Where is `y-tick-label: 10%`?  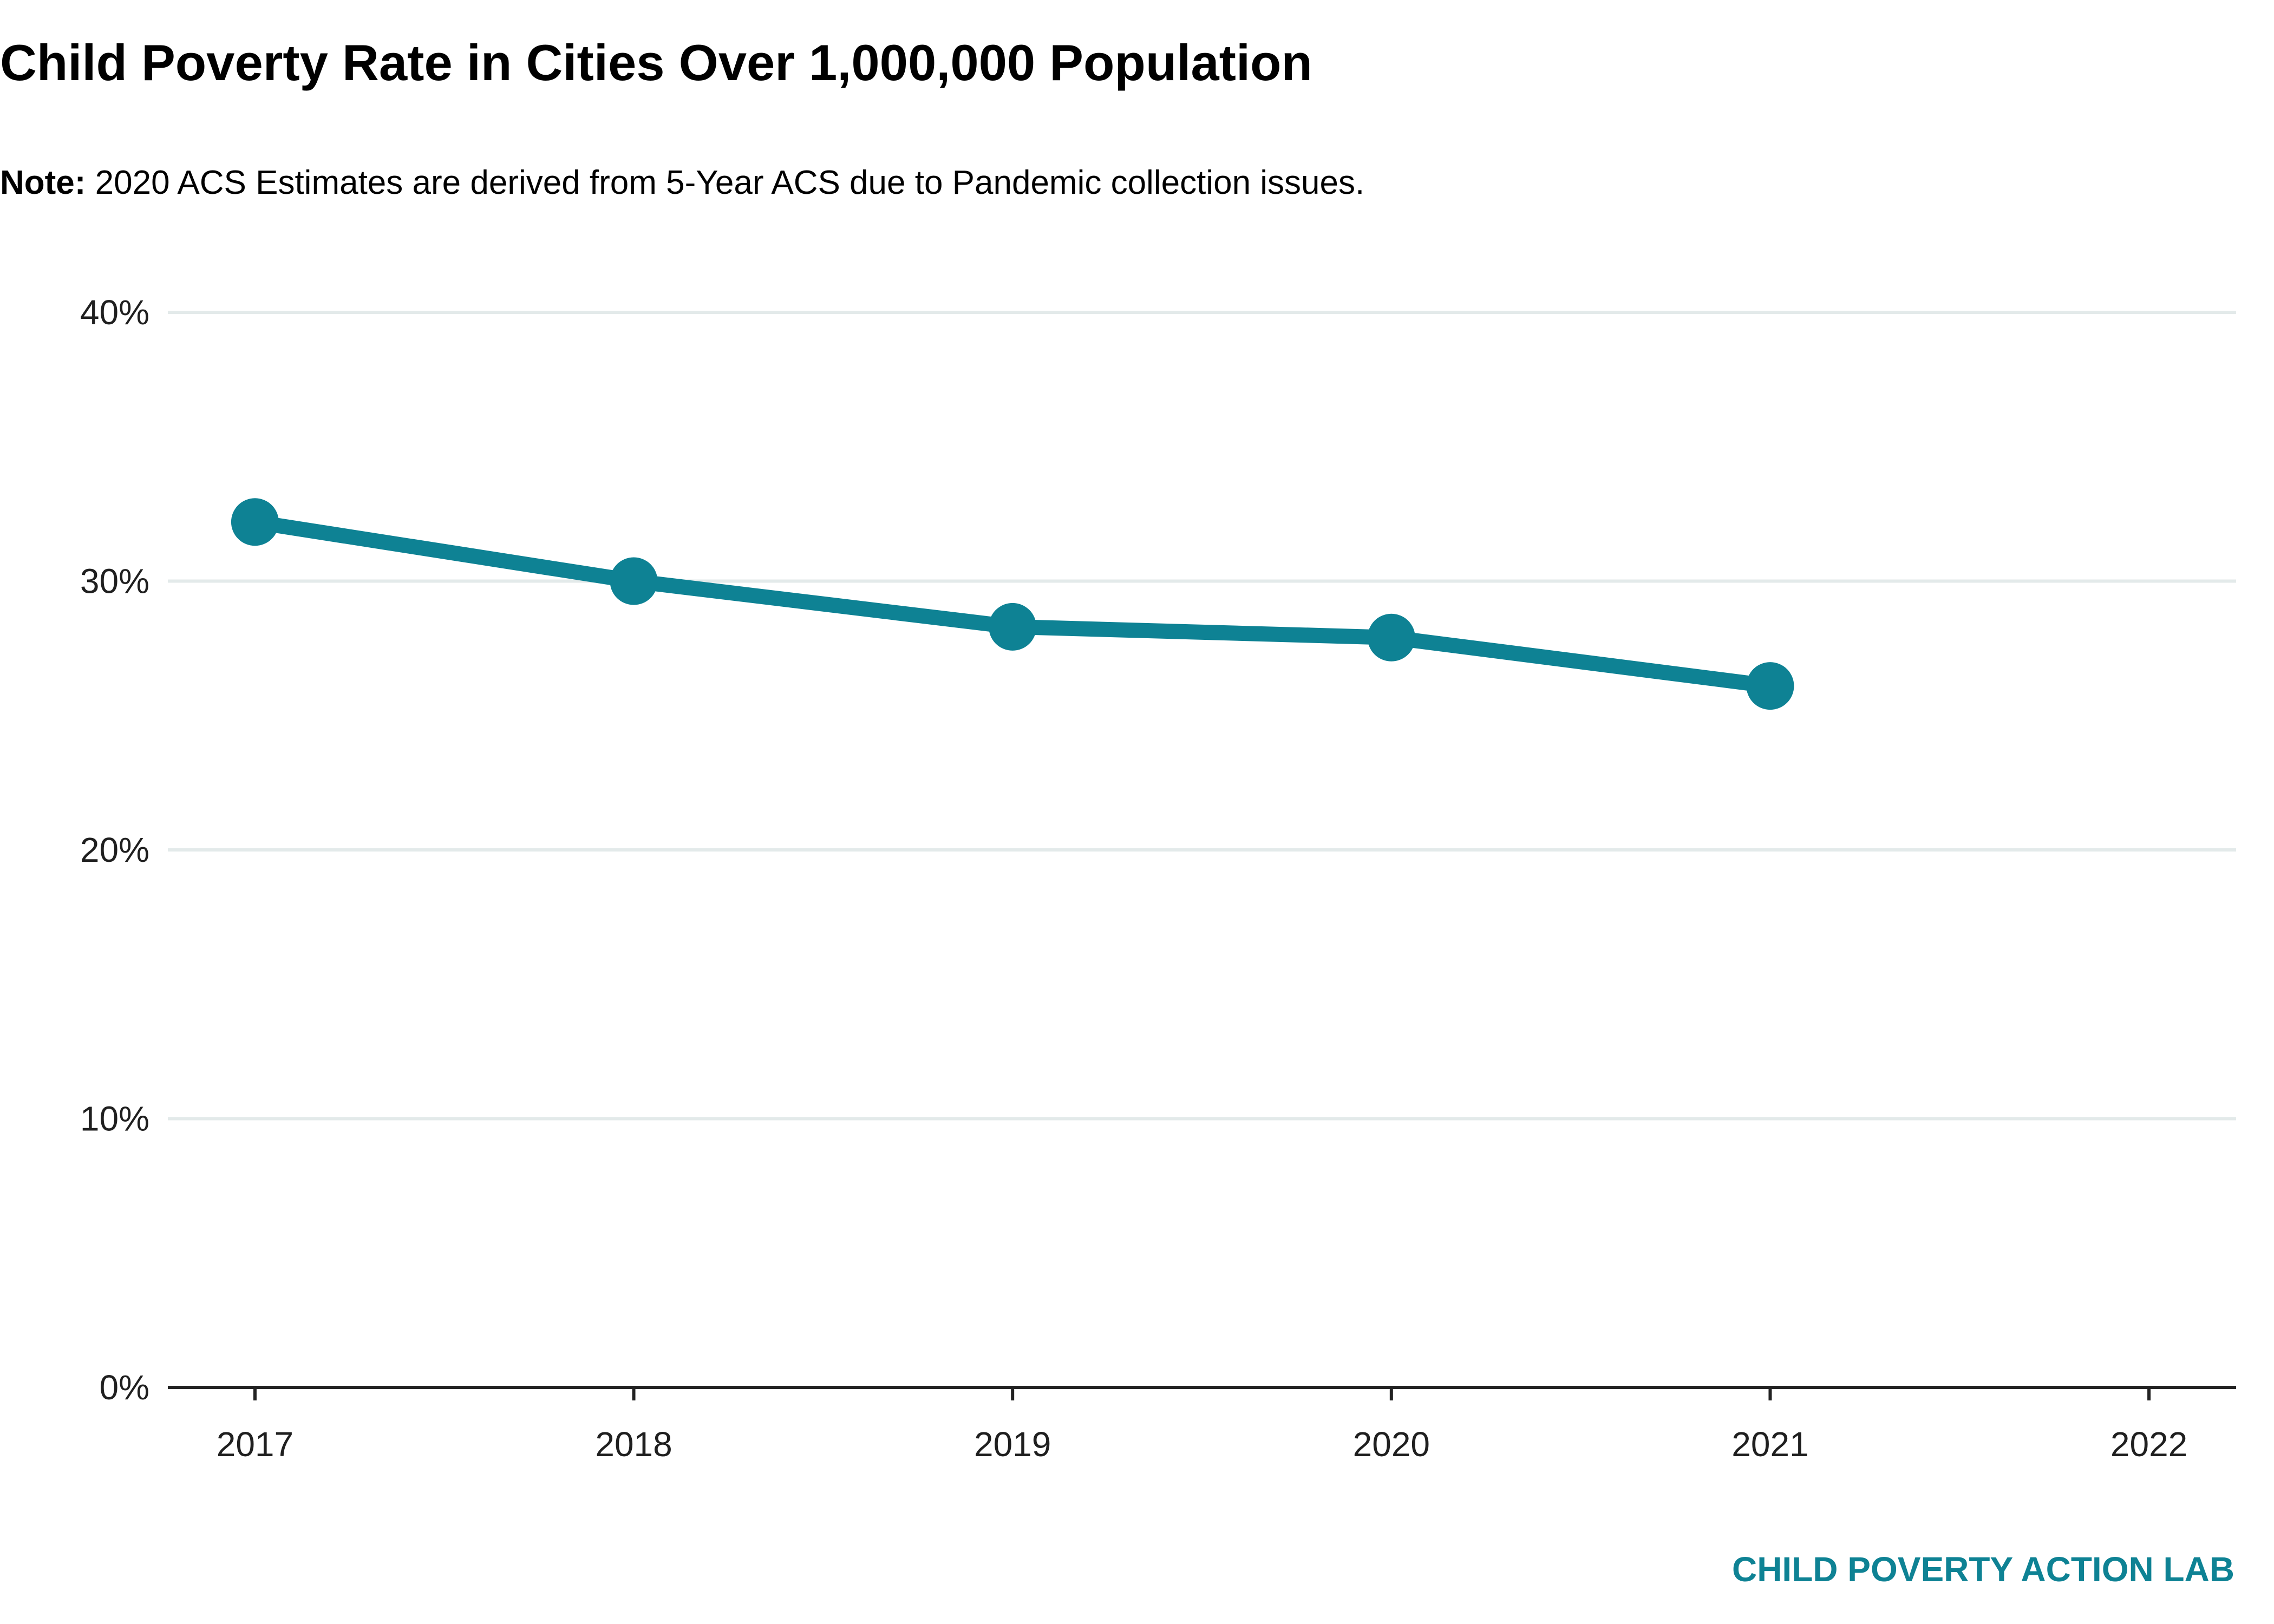 y-tick-label: 10% is located at coordinates (115, 1118).